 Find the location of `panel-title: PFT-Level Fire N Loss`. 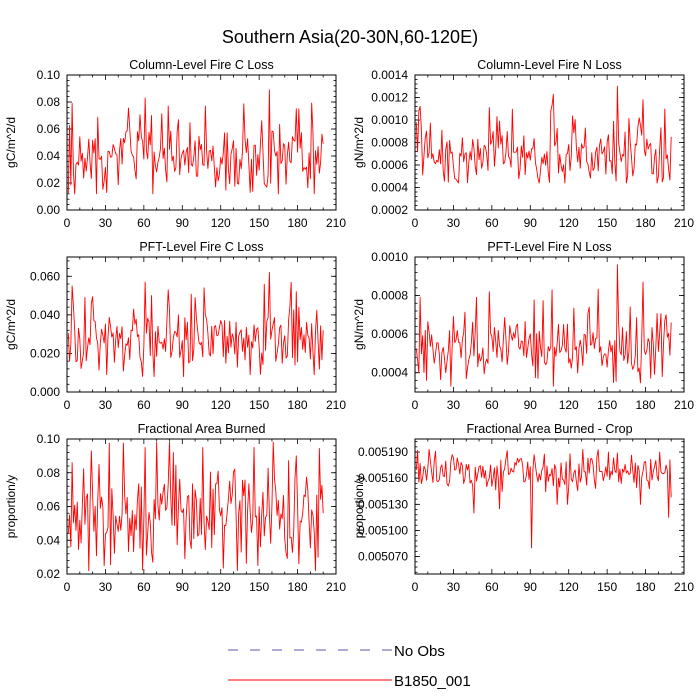

panel-title: PFT-Level Fire N Loss is located at coordinates (549, 247).